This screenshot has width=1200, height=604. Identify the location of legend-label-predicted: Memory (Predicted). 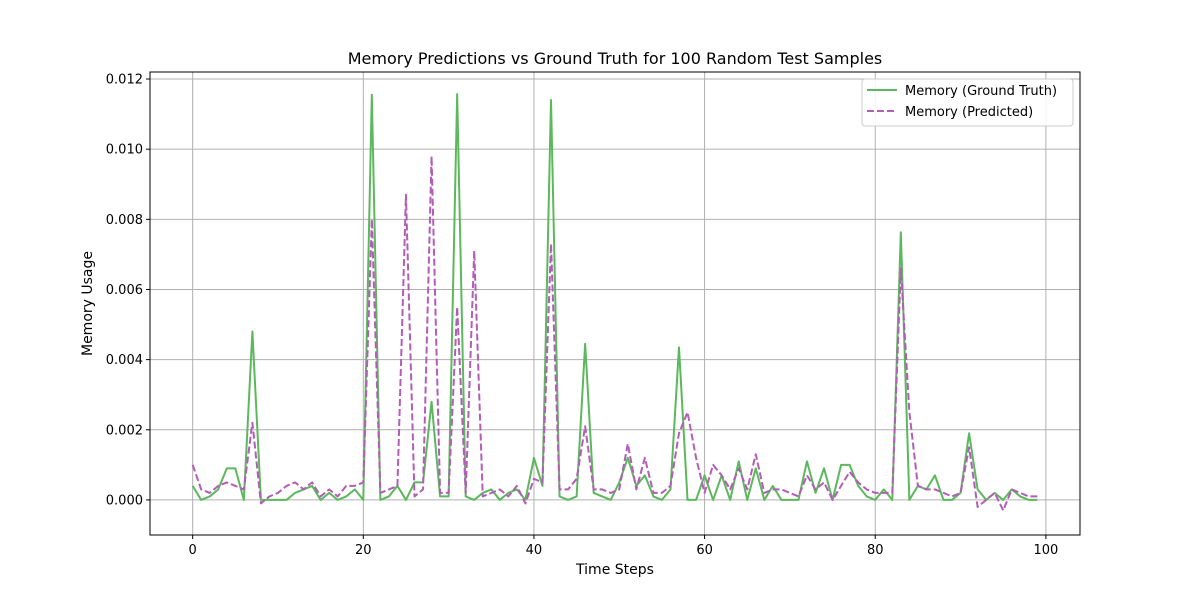
(969, 112).